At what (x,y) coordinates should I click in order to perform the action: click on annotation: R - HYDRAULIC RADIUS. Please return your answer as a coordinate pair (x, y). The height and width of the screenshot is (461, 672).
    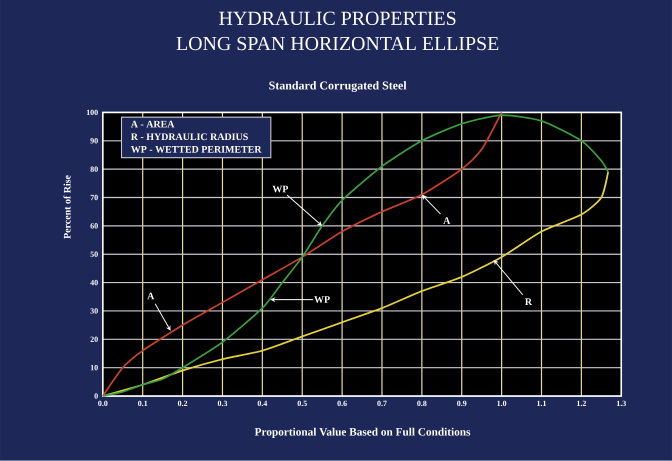
    Looking at the image, I should click on (189, 137).